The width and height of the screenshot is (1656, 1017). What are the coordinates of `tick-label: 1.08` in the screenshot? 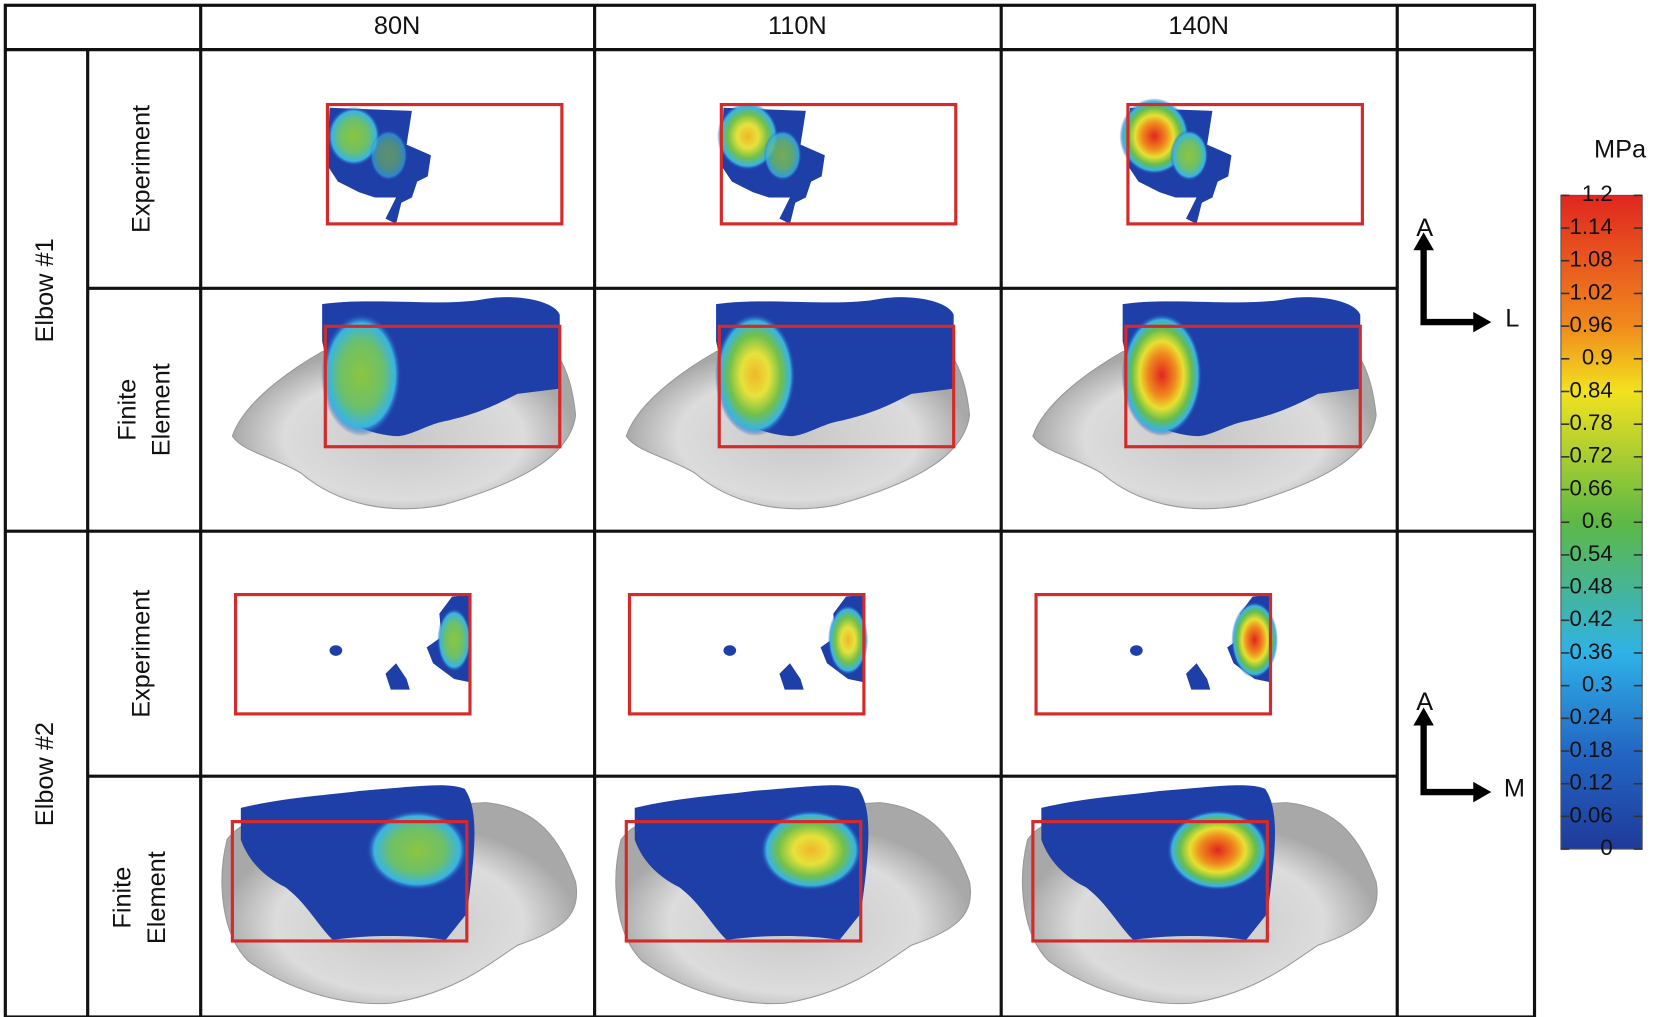 It's located at (1591, 259).